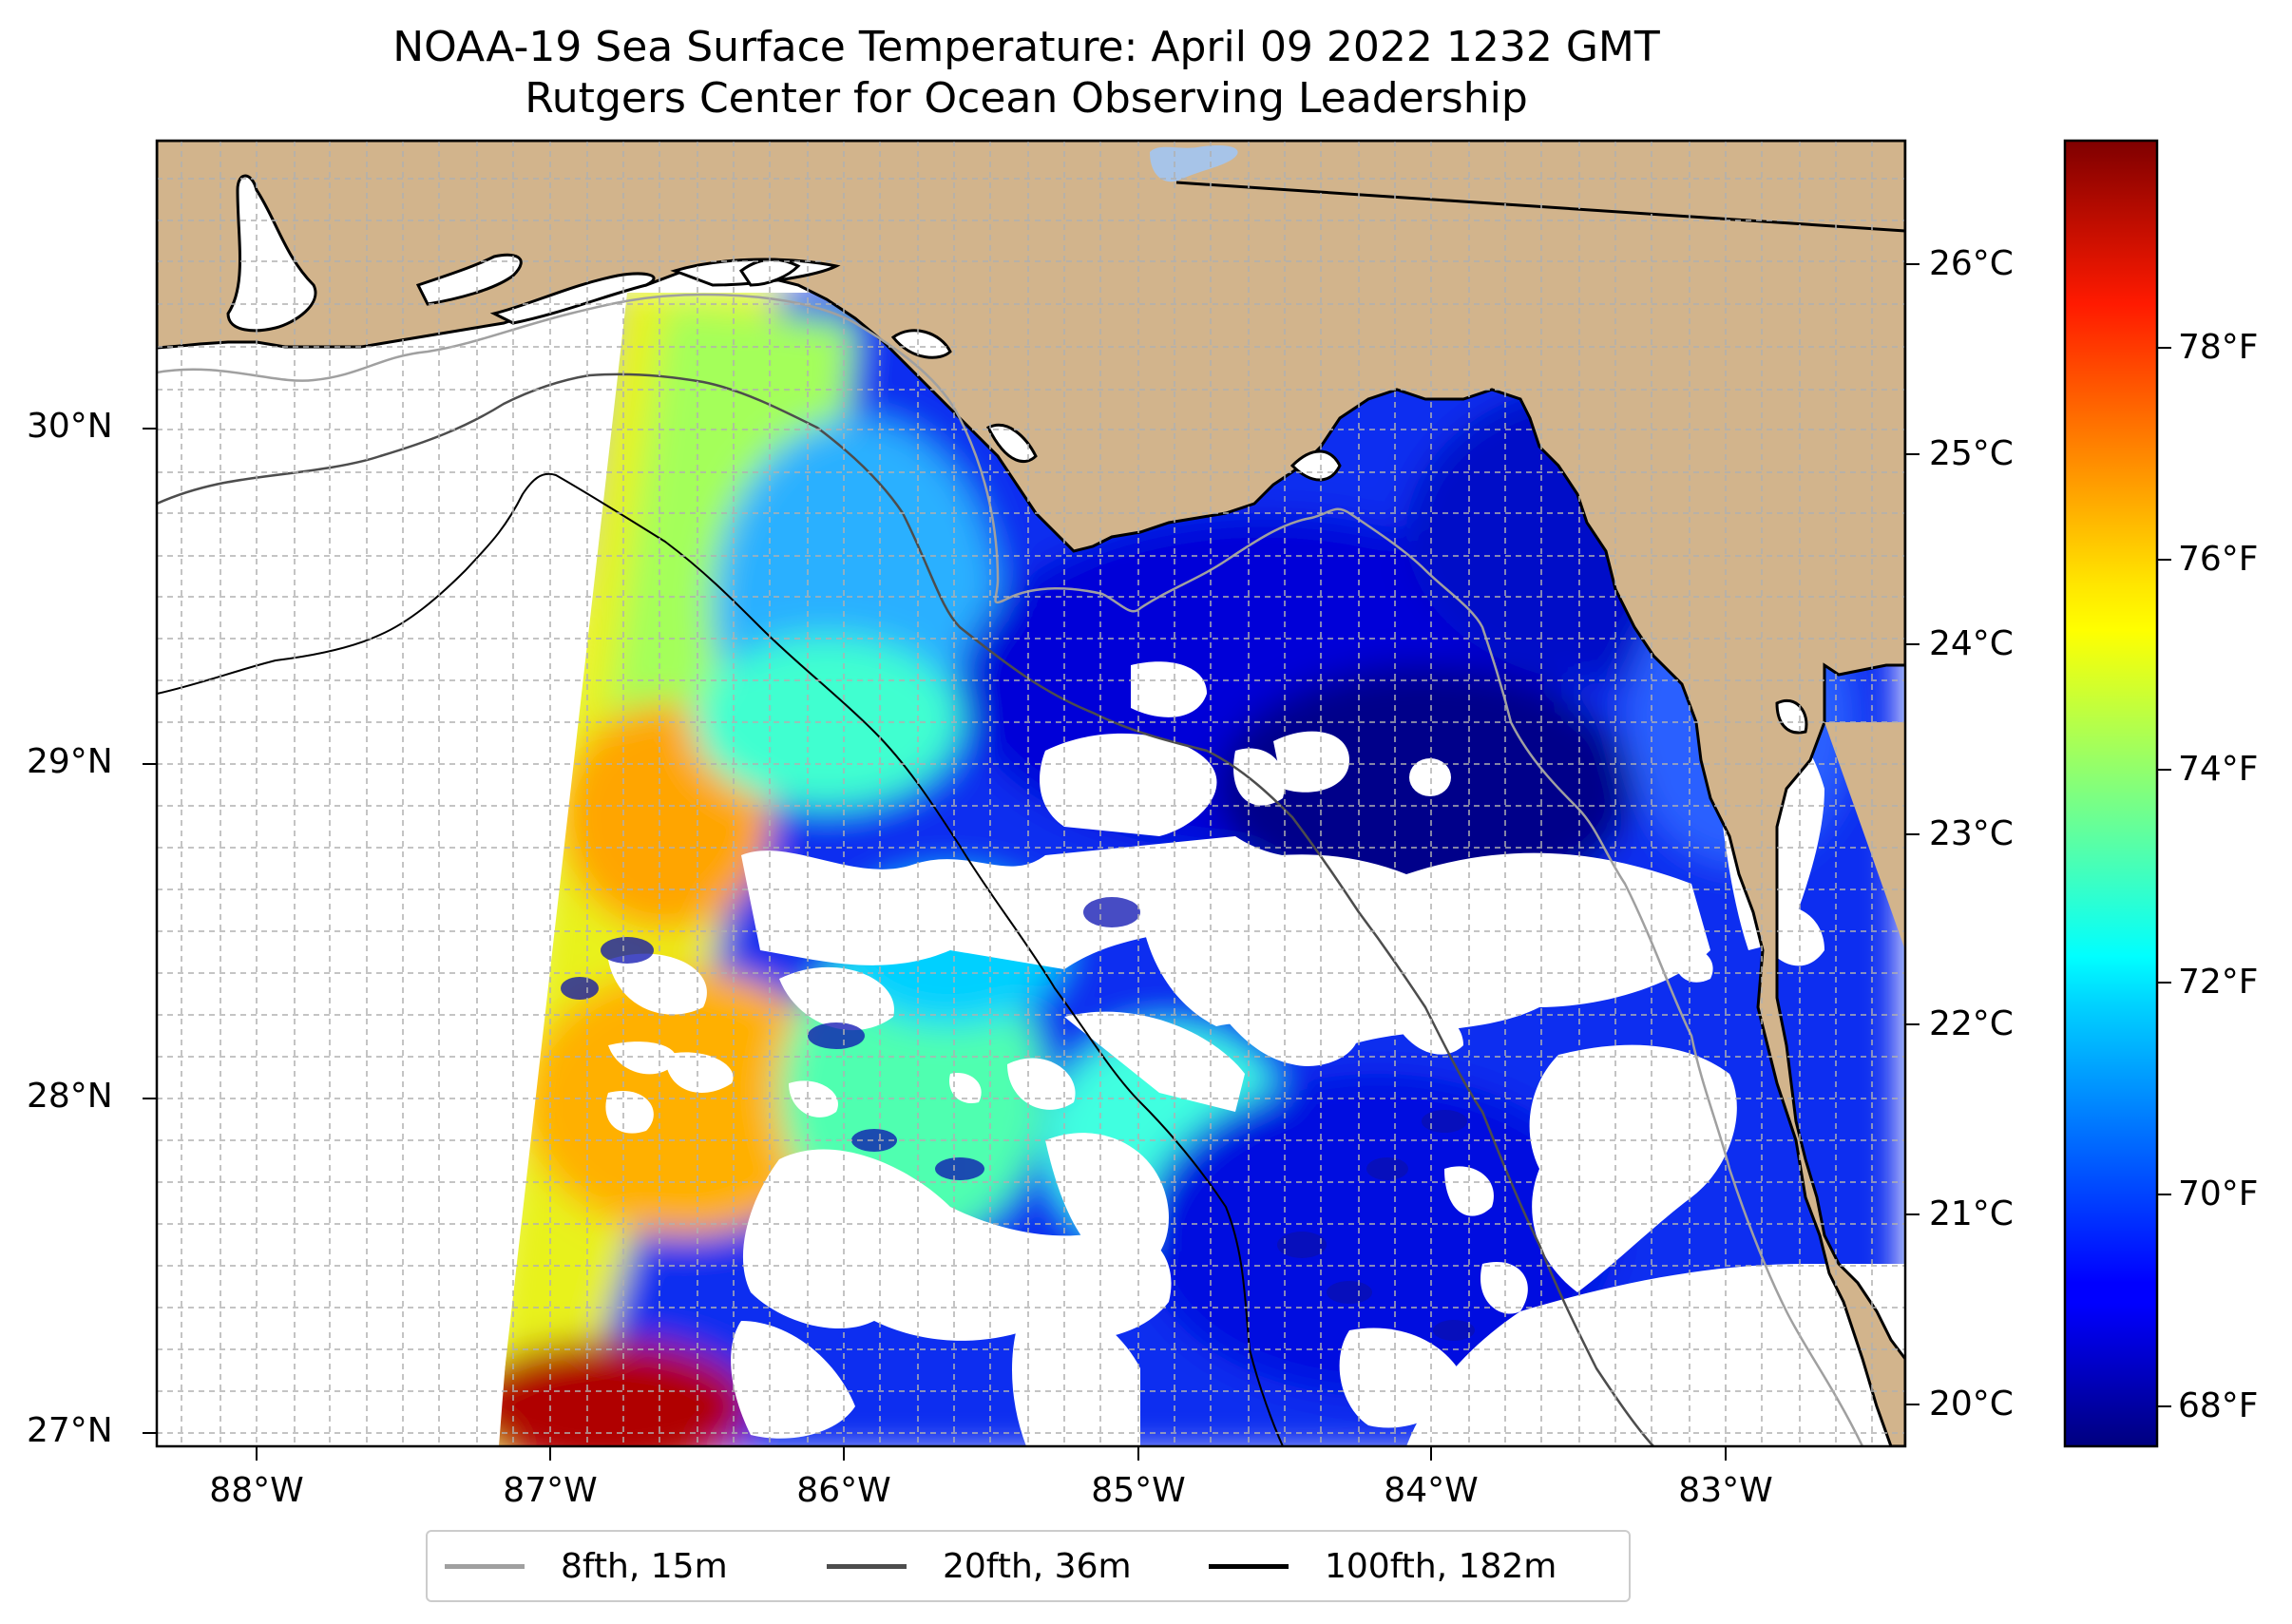 Image resolution: width=2292 pixels, height=1624 pixels. What do you see at coordinates (550, 1490) in the screenshot?
I see `lon-label: 87°W` at bounding box center [550, 1490].